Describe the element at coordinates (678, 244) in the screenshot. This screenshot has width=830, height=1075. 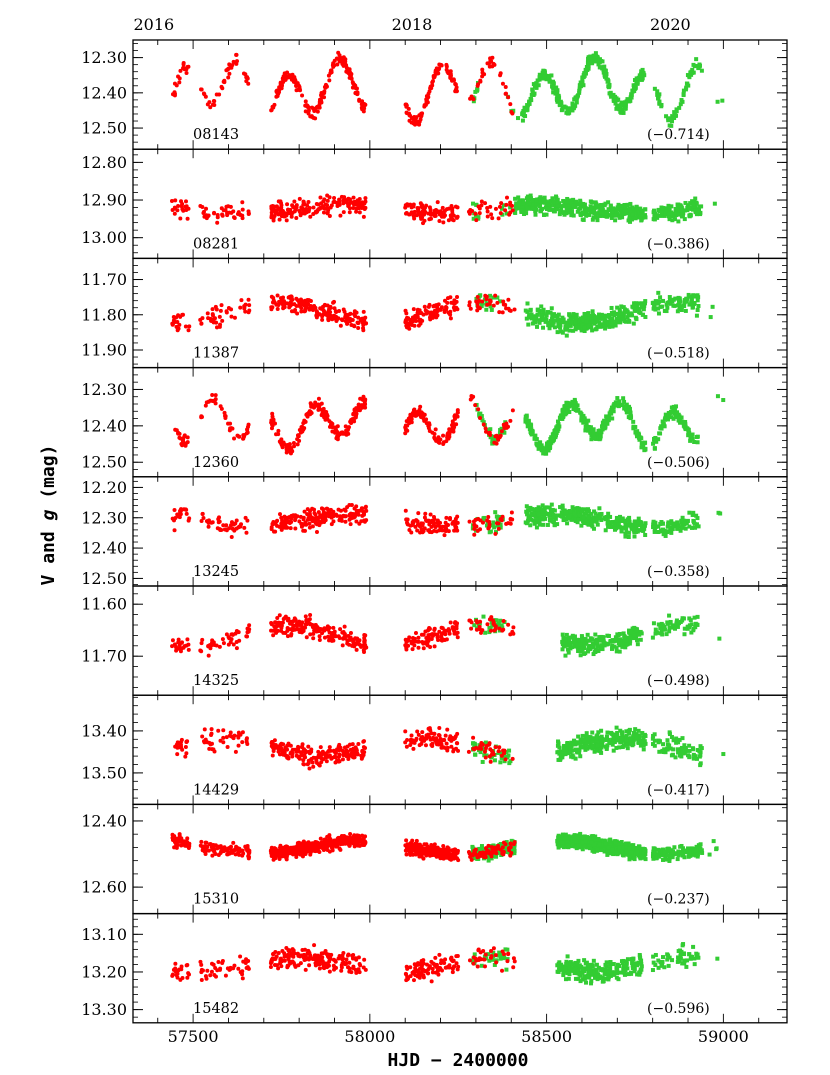
I see `offset-label: (−0.386)` at that location.